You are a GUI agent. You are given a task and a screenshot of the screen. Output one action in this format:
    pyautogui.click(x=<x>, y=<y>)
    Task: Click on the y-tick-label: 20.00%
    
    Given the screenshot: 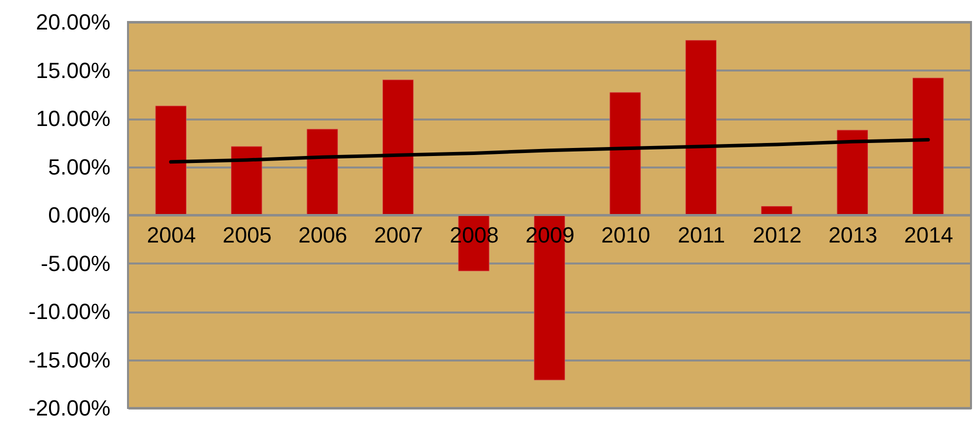 What is the action you would take?
    pyautogui.click(x=73, y=22)
    